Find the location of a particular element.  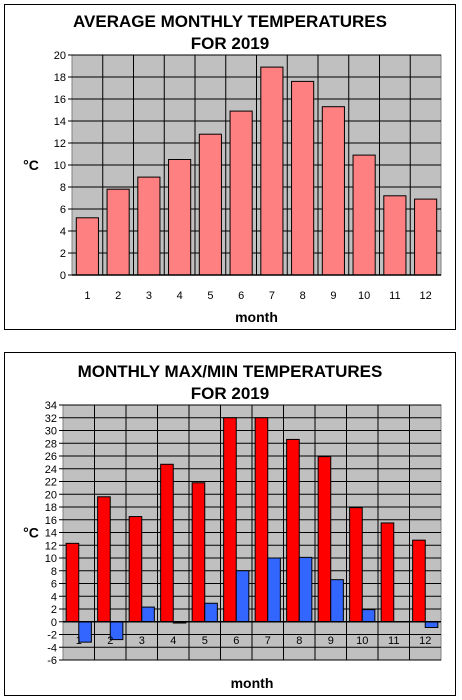

y-tick-label: 28 is located at coordinates (51, 444).